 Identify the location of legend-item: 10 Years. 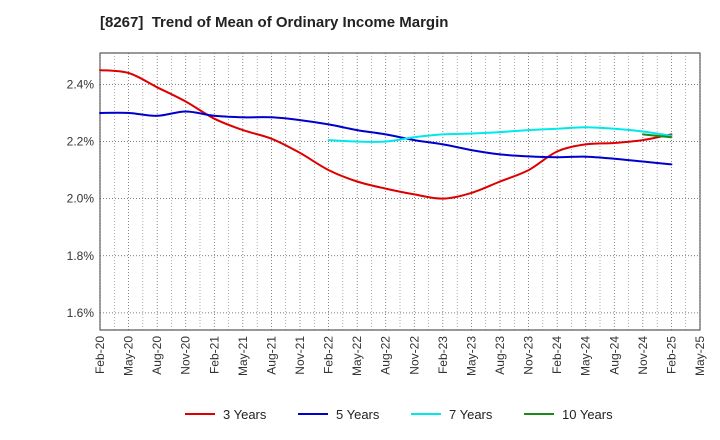
(568, 414).